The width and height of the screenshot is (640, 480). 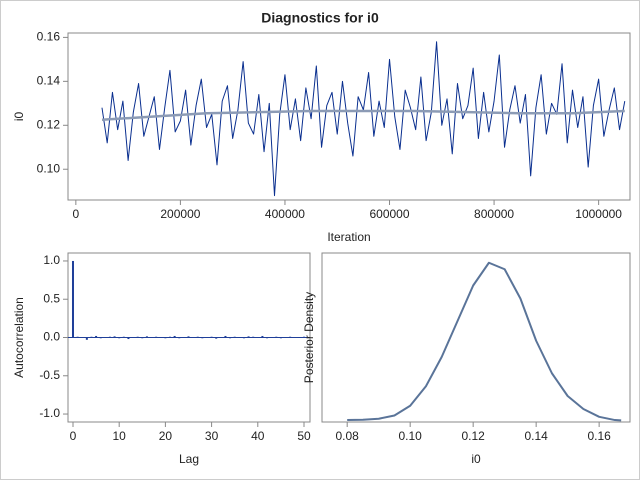 I want to click on y-tick-label: 0.0, so click(x=51, y=337).